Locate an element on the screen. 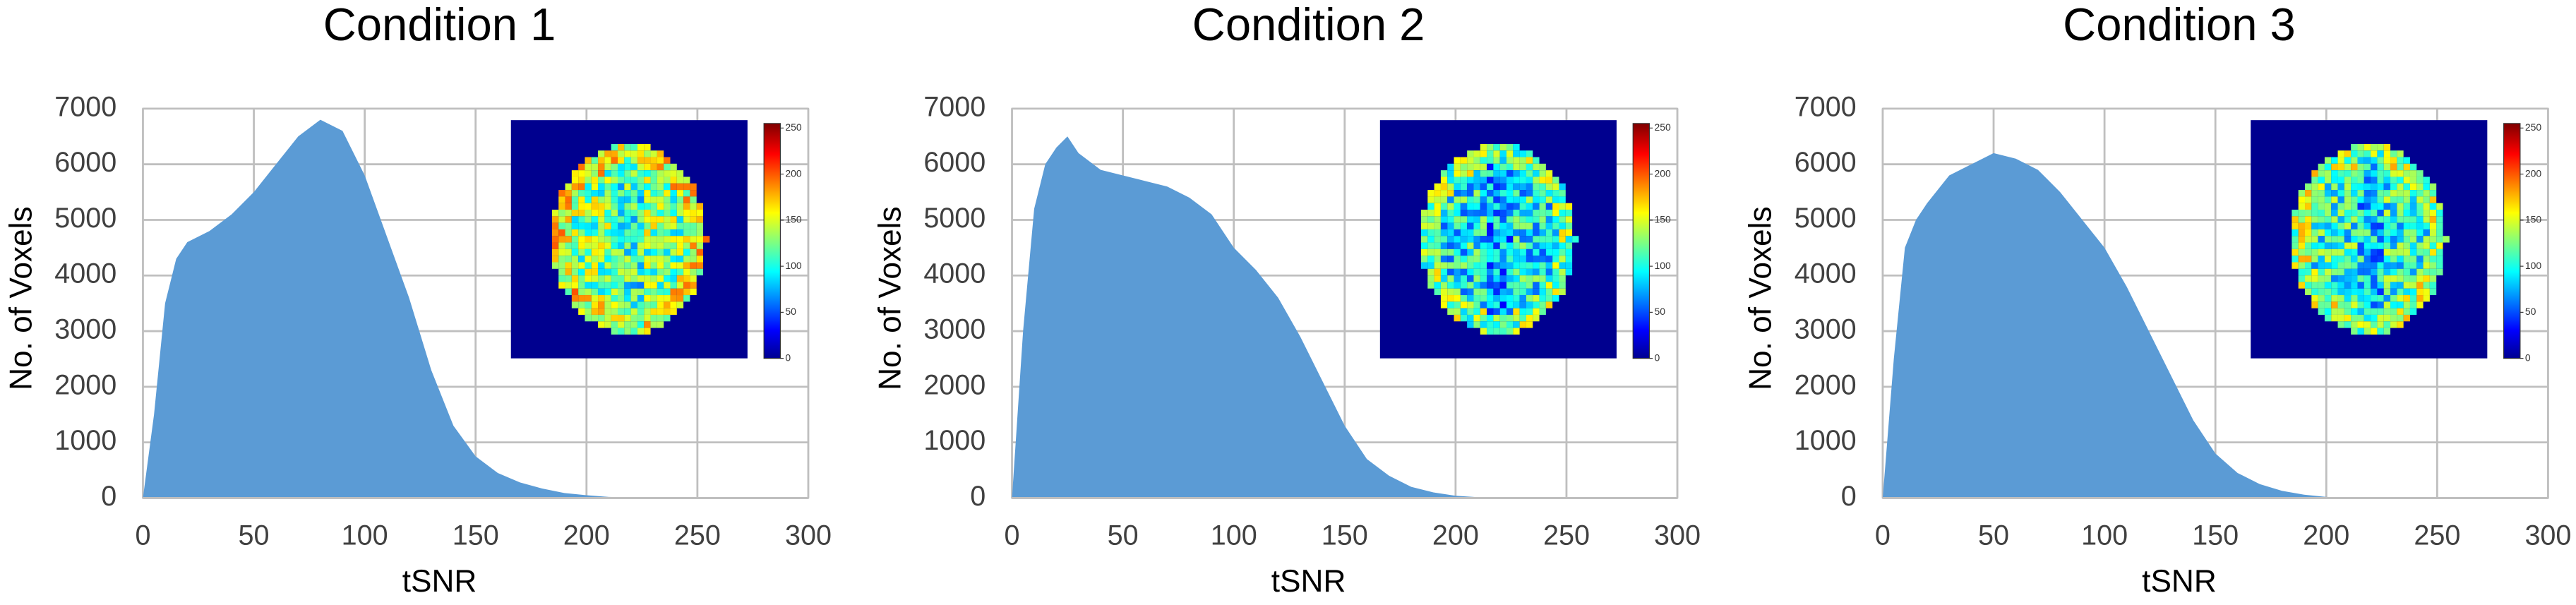  y-tick-label: 4000 is located at coordinates (954, 273).